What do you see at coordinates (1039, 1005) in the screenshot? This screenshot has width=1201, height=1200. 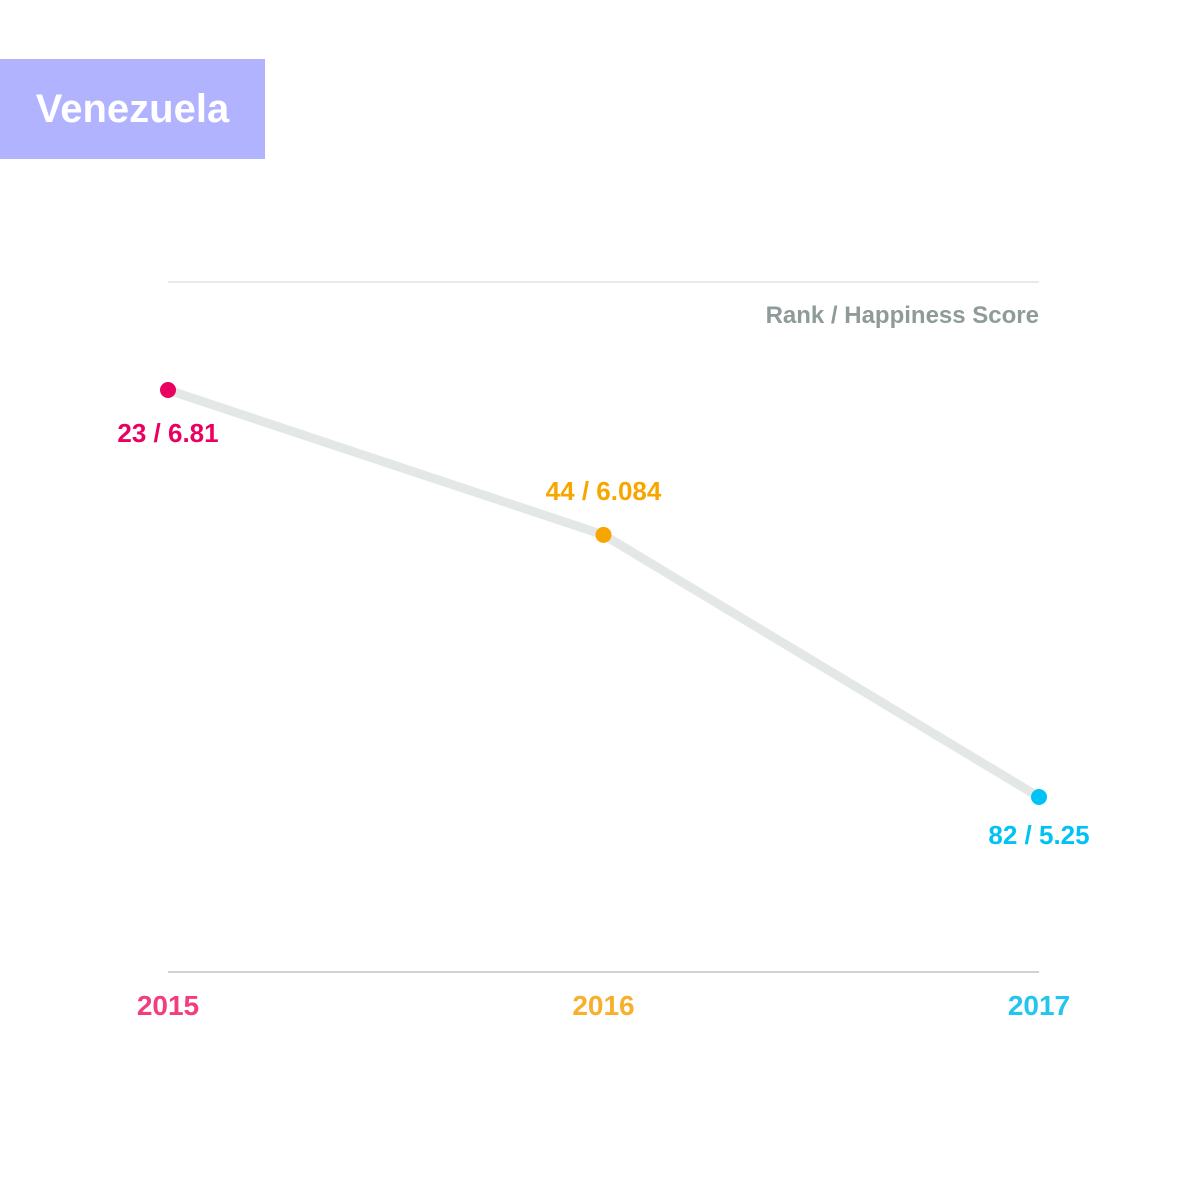 I see `x-tick-2017: 2017` at bounding box center [1039, 1005].